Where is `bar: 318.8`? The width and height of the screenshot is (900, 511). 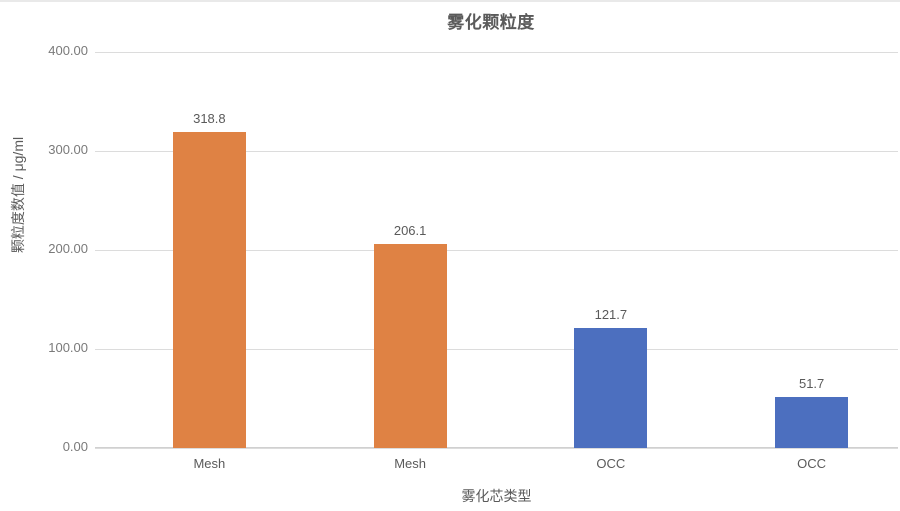 bar: 318.8 is located at coordinates (209, 279).